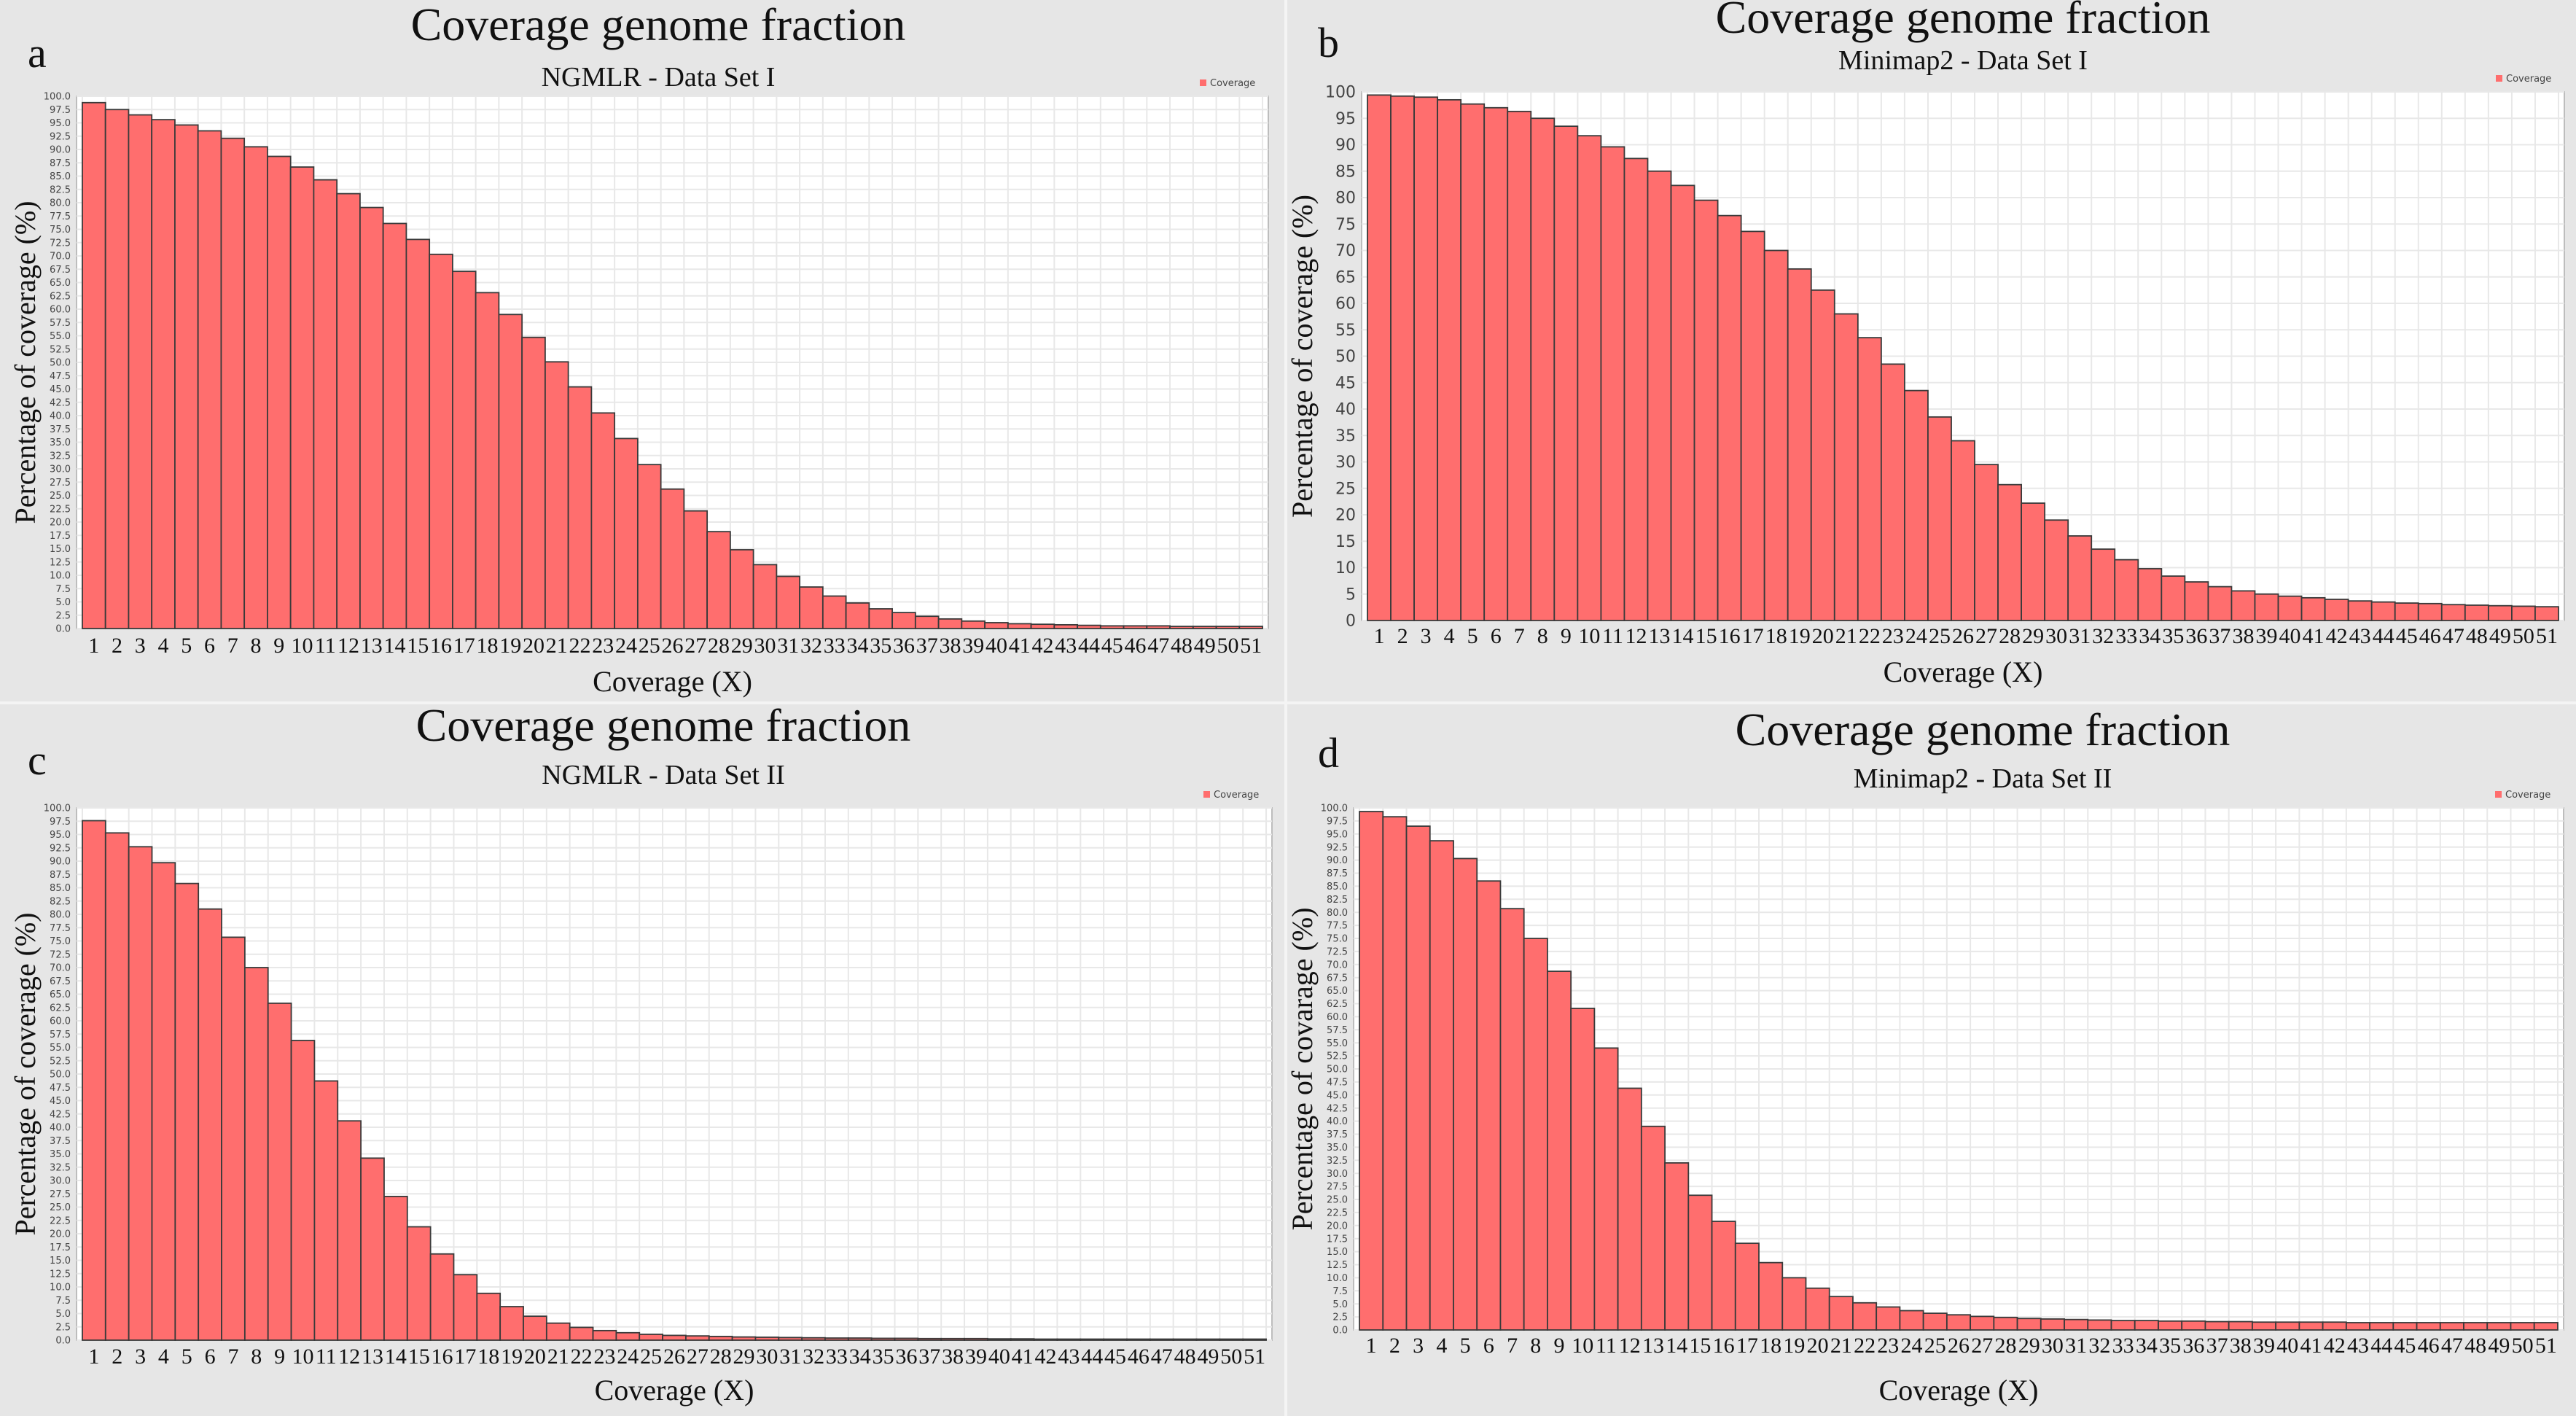  Describe the element at coordinates (857, 646) in the screenshot. I see `x-tick-label: 34` at that location.